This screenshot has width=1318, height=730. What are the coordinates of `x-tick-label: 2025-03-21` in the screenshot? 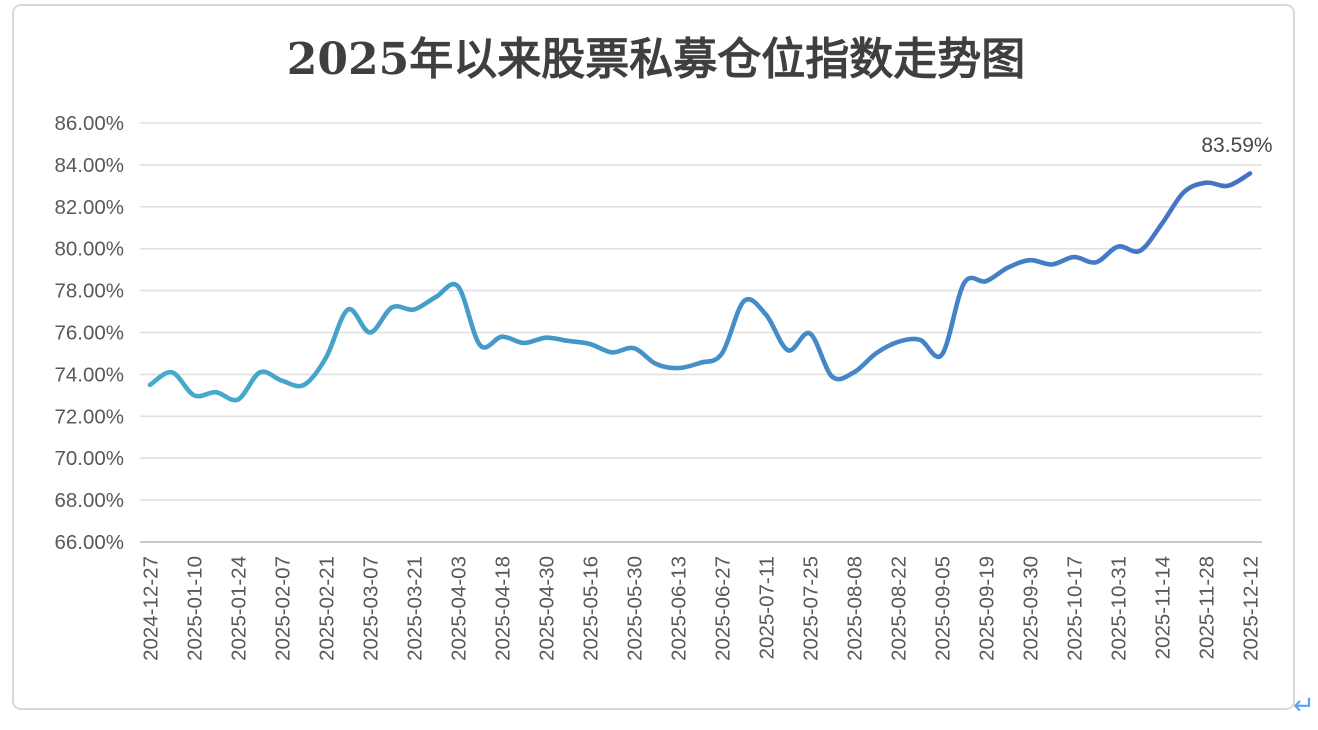 It's located at (415, 608).